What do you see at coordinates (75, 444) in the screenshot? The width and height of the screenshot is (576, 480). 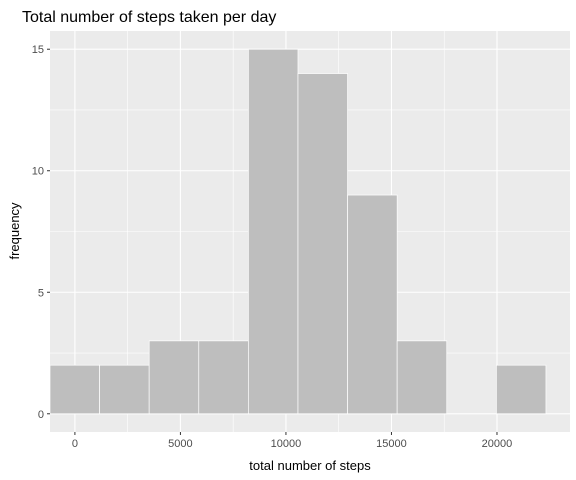 I see `x-tick-label: 0` at bounding box center [75, 444].